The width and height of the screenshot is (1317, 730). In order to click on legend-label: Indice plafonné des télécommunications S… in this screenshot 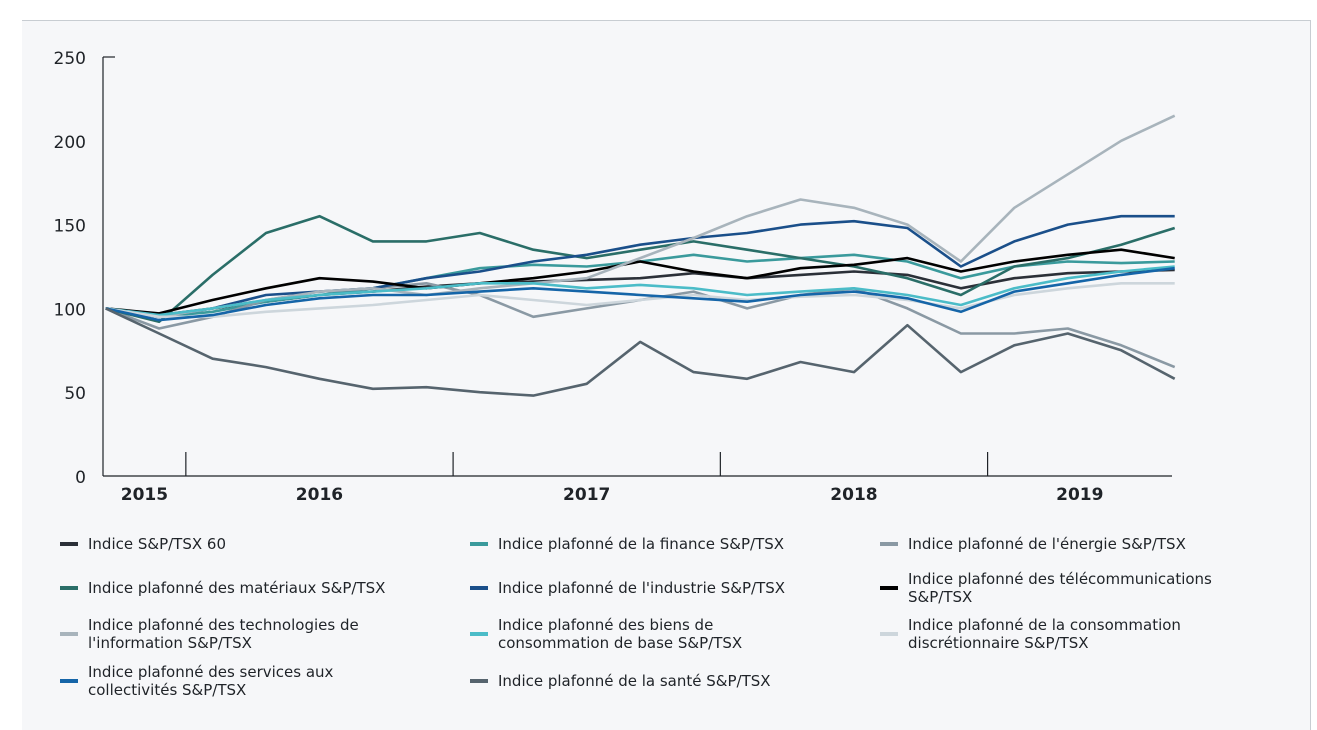, I will do `click(1060, 588)`.